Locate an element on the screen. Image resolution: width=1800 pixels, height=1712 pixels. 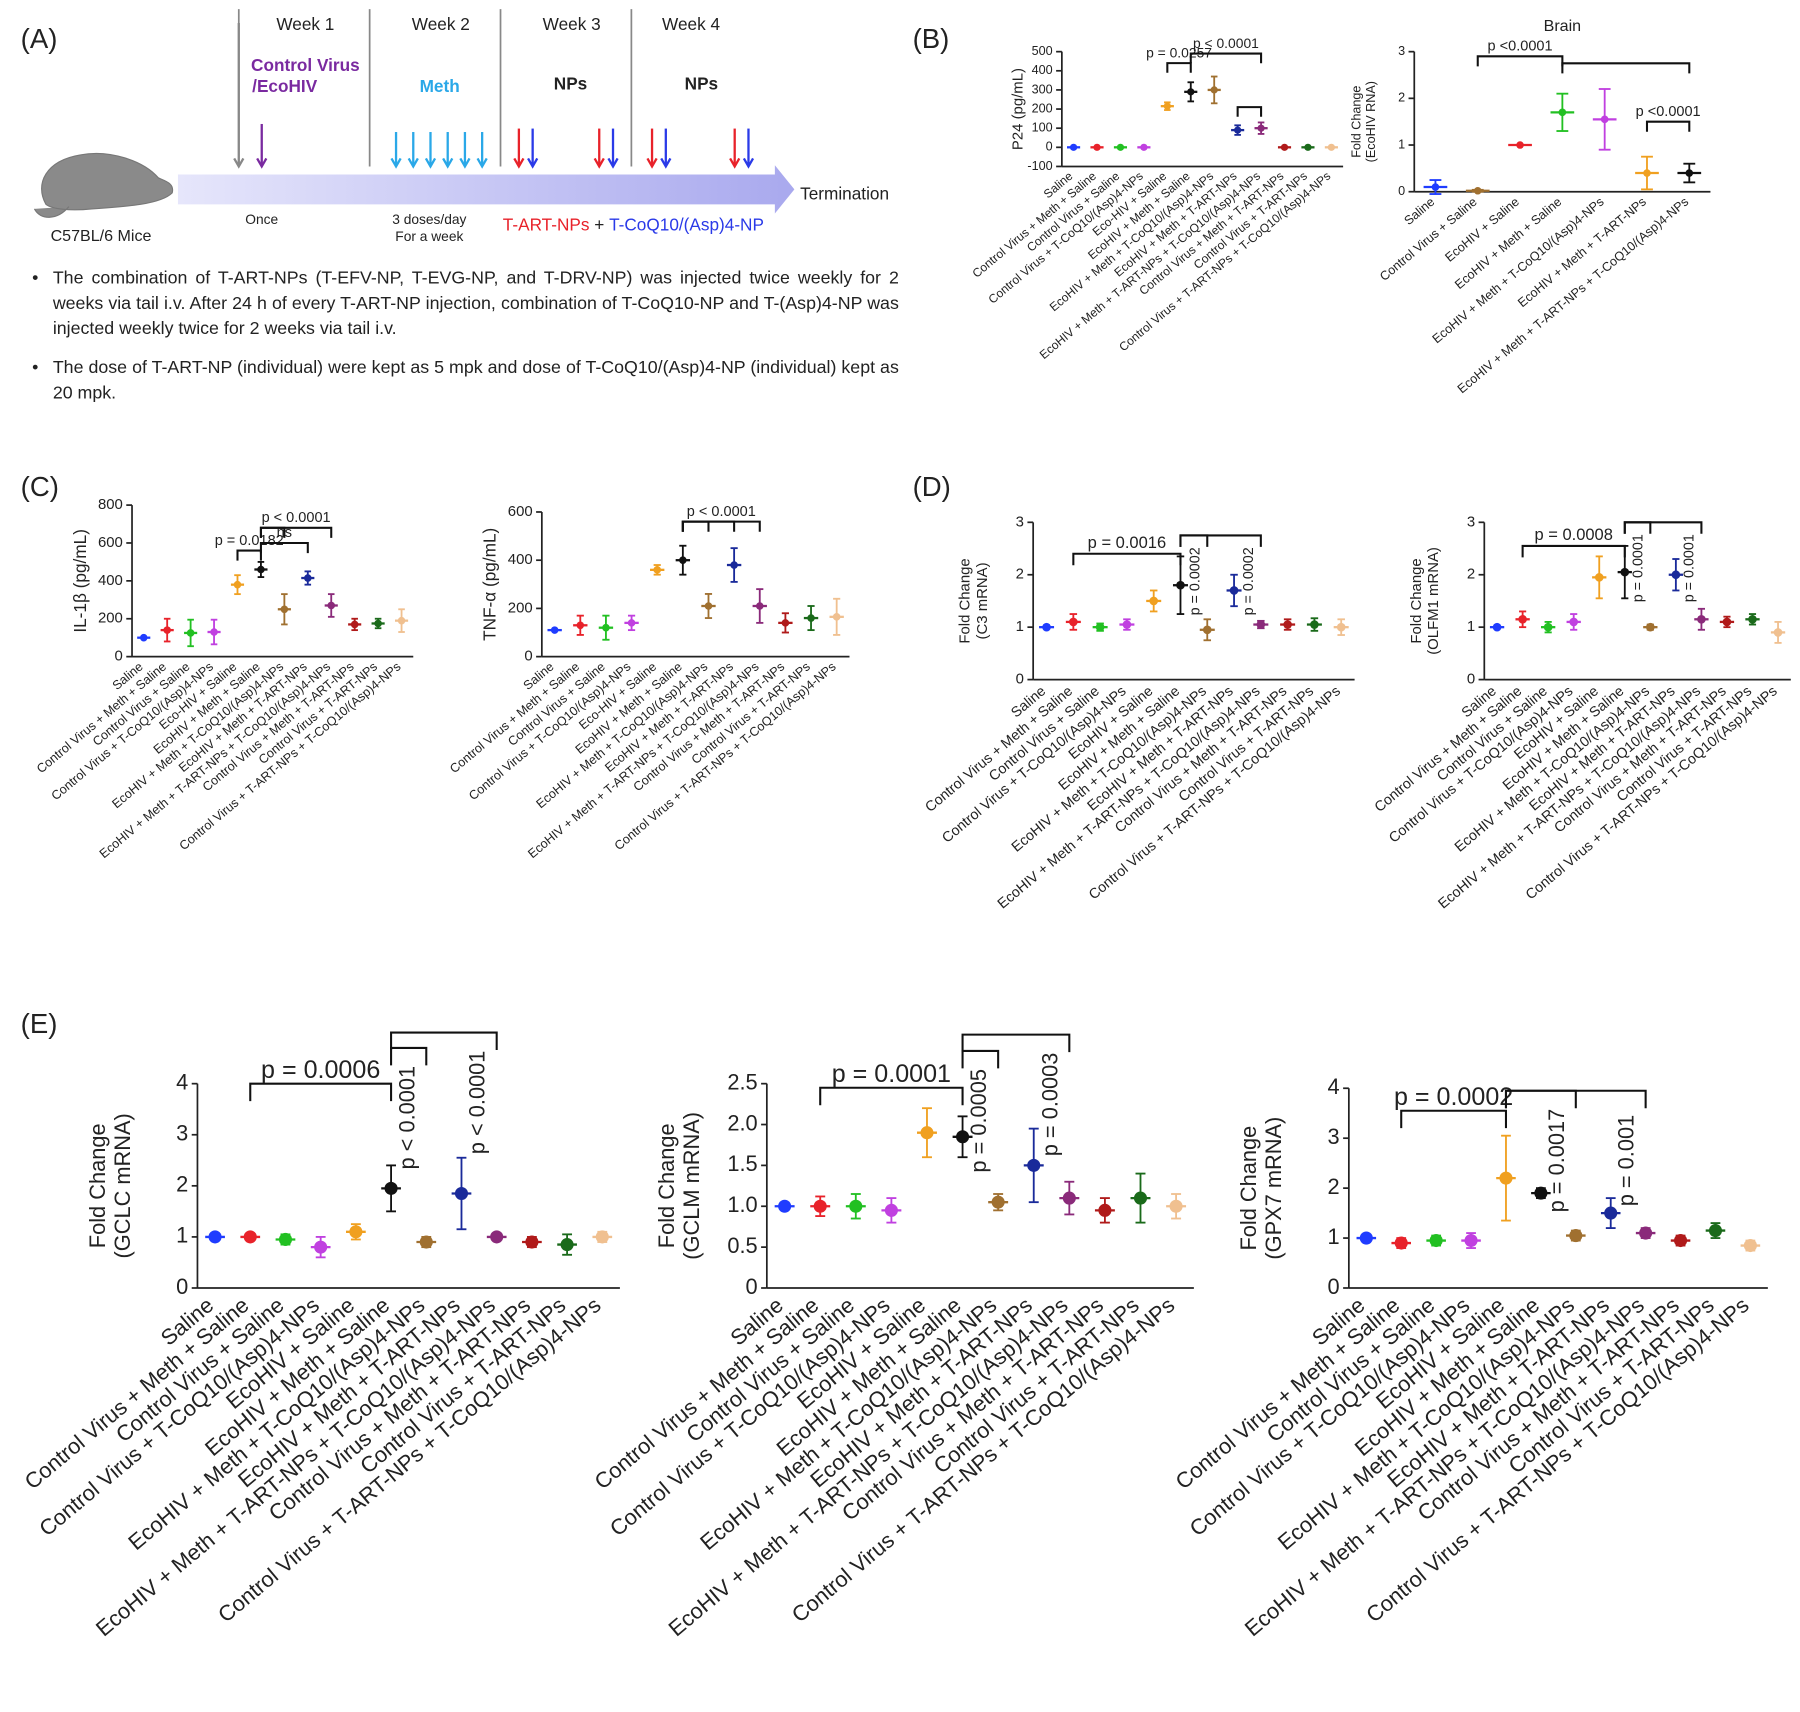
phase-label: NPs is located at coordinates (701, 84).